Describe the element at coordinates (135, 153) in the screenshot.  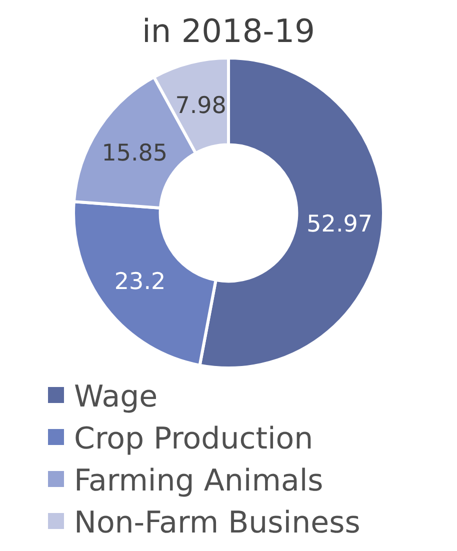
I see `data-label: 15.85` at that location.